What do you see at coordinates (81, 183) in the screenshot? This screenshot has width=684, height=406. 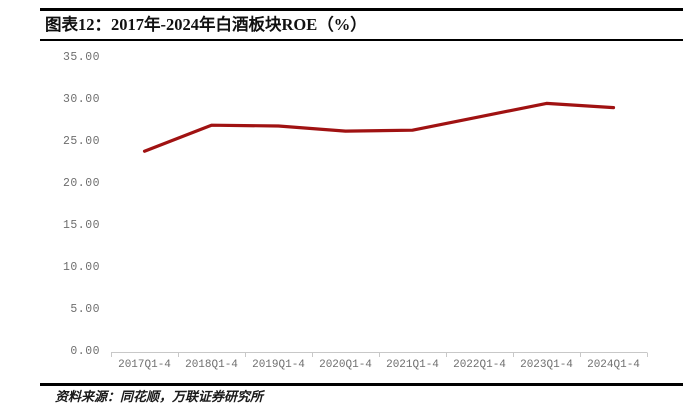 I see `y-axis-label: 20.00` at bounding box center [81, 183].